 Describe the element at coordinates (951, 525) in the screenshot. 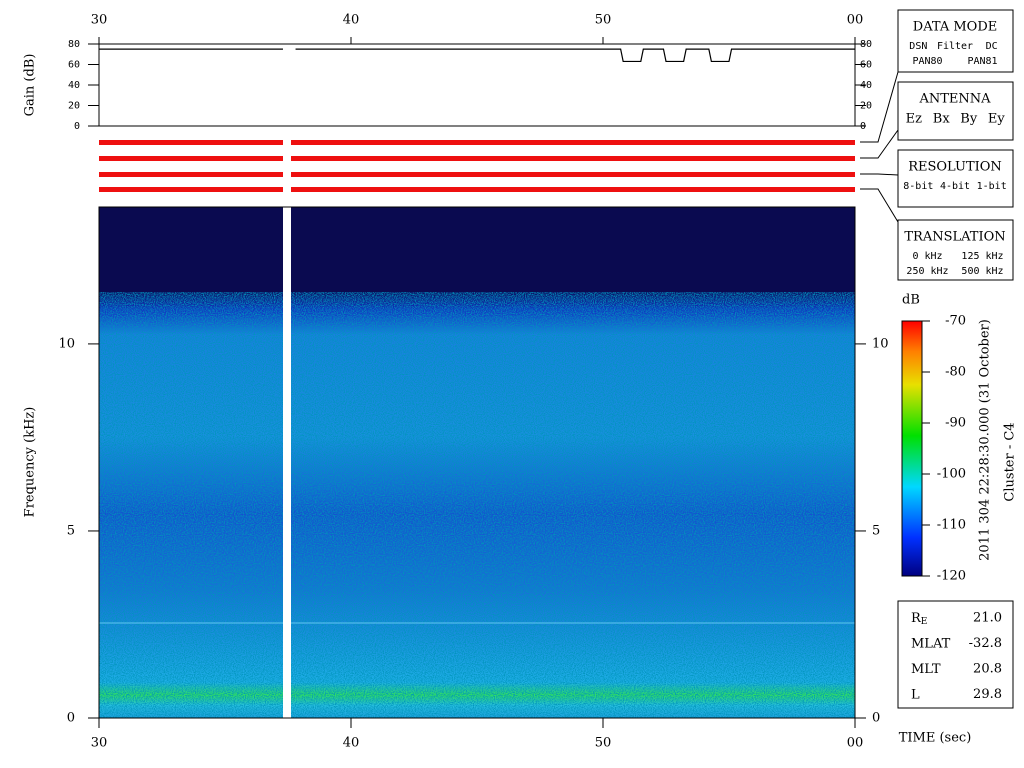

I see `colorbar-tick-label: -110` at that location.